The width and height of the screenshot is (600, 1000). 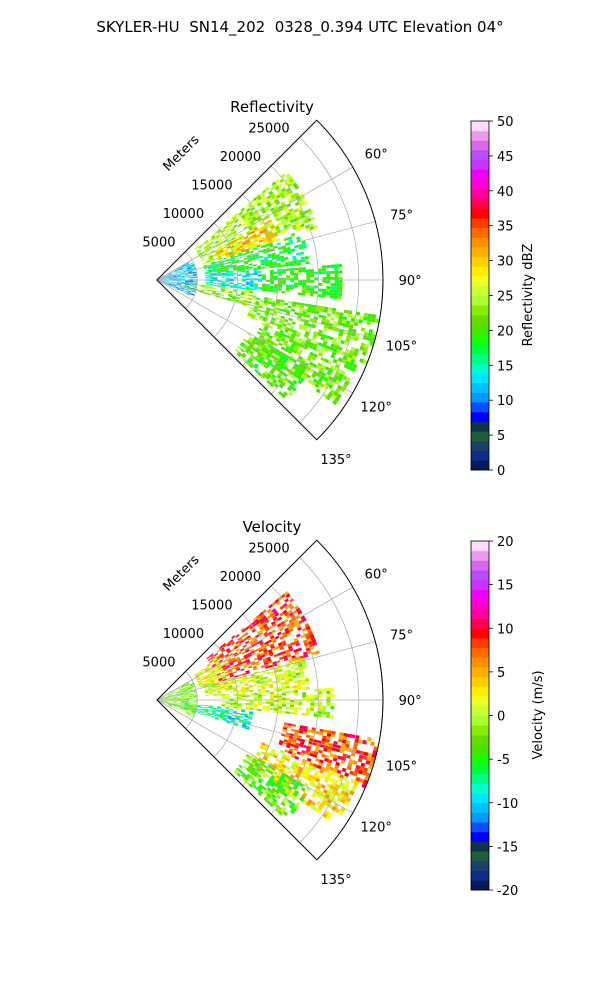 I want to click on range-tick-label: 10000, so click(x=183, y=634).